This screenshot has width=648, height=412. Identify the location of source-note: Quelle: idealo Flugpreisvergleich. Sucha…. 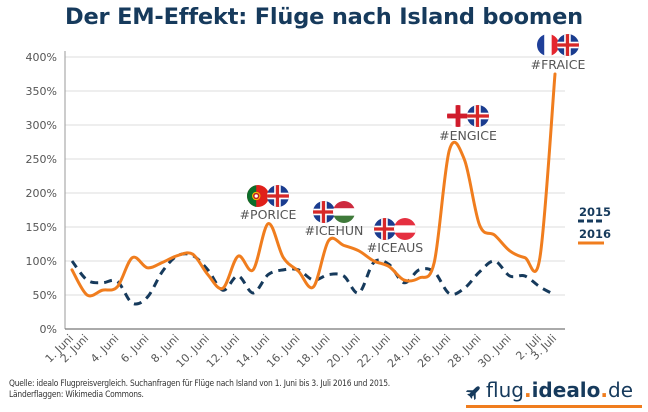
(199, 389).